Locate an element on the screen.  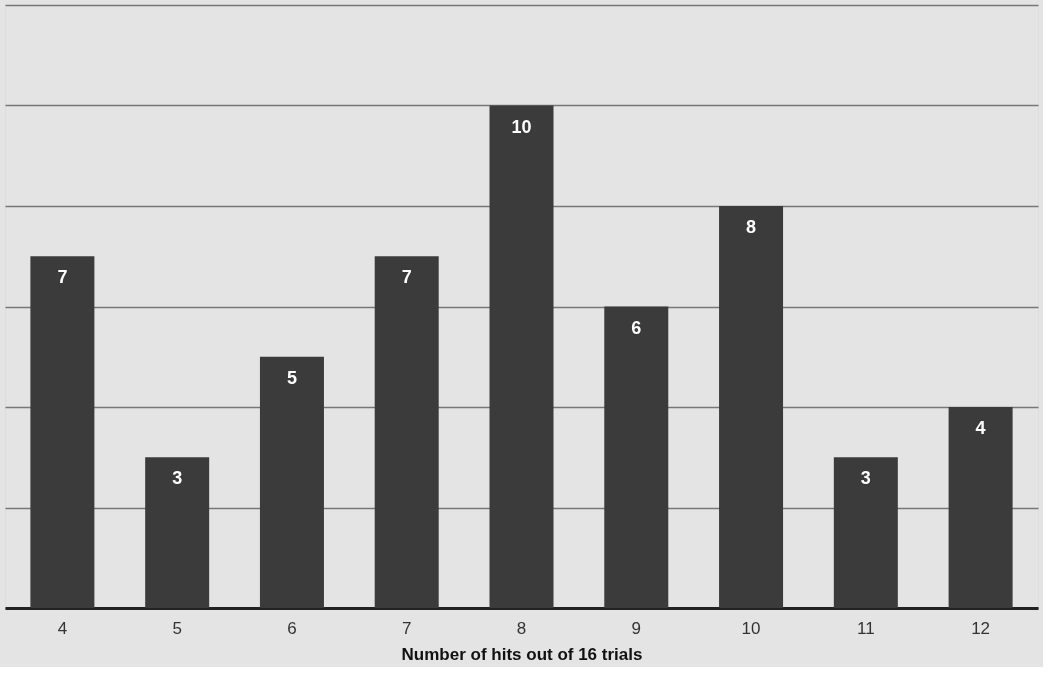
x-tick-label: 10 is located at coordinates (751, 628).